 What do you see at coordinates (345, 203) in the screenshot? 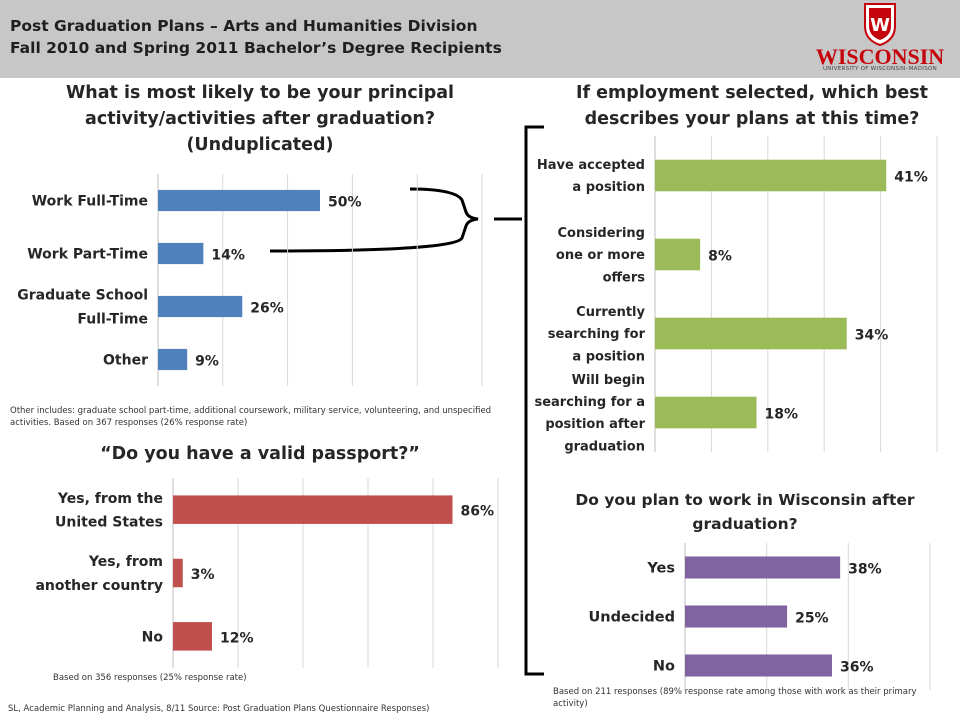
I see `principal-data-label: 50%` at bounding box center [345, 203].